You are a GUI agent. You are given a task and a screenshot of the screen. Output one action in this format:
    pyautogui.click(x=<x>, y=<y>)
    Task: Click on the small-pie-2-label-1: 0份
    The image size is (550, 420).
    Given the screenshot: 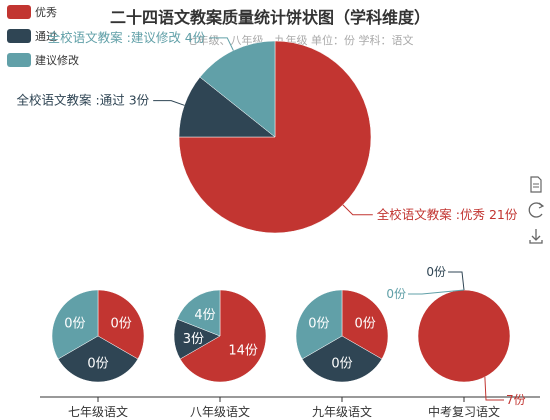 What is the action you would take?
    pyautogui.click(x=341, y=364)
    